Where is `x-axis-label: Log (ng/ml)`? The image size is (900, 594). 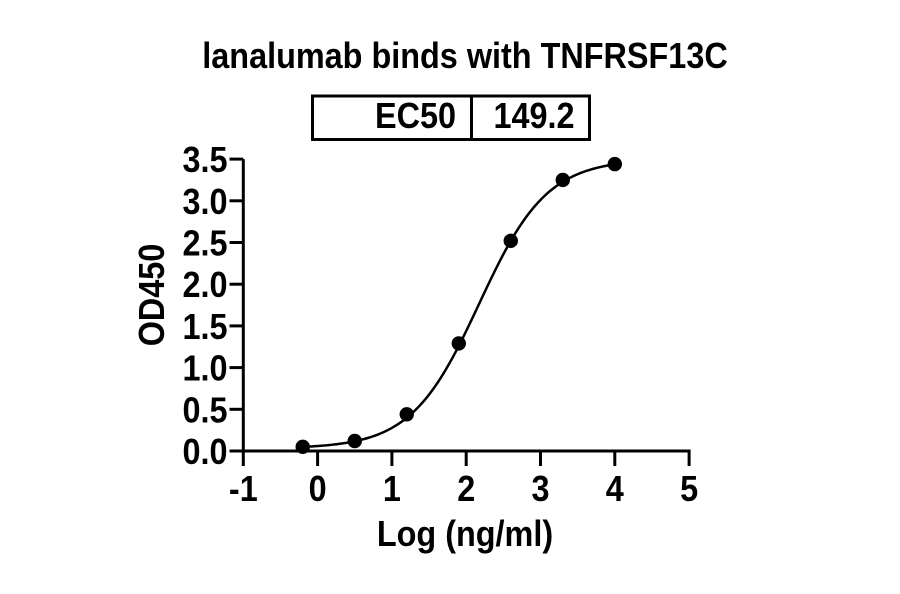 x-axis-label: Log (ng/ml) is located at coordinates (465, 534).